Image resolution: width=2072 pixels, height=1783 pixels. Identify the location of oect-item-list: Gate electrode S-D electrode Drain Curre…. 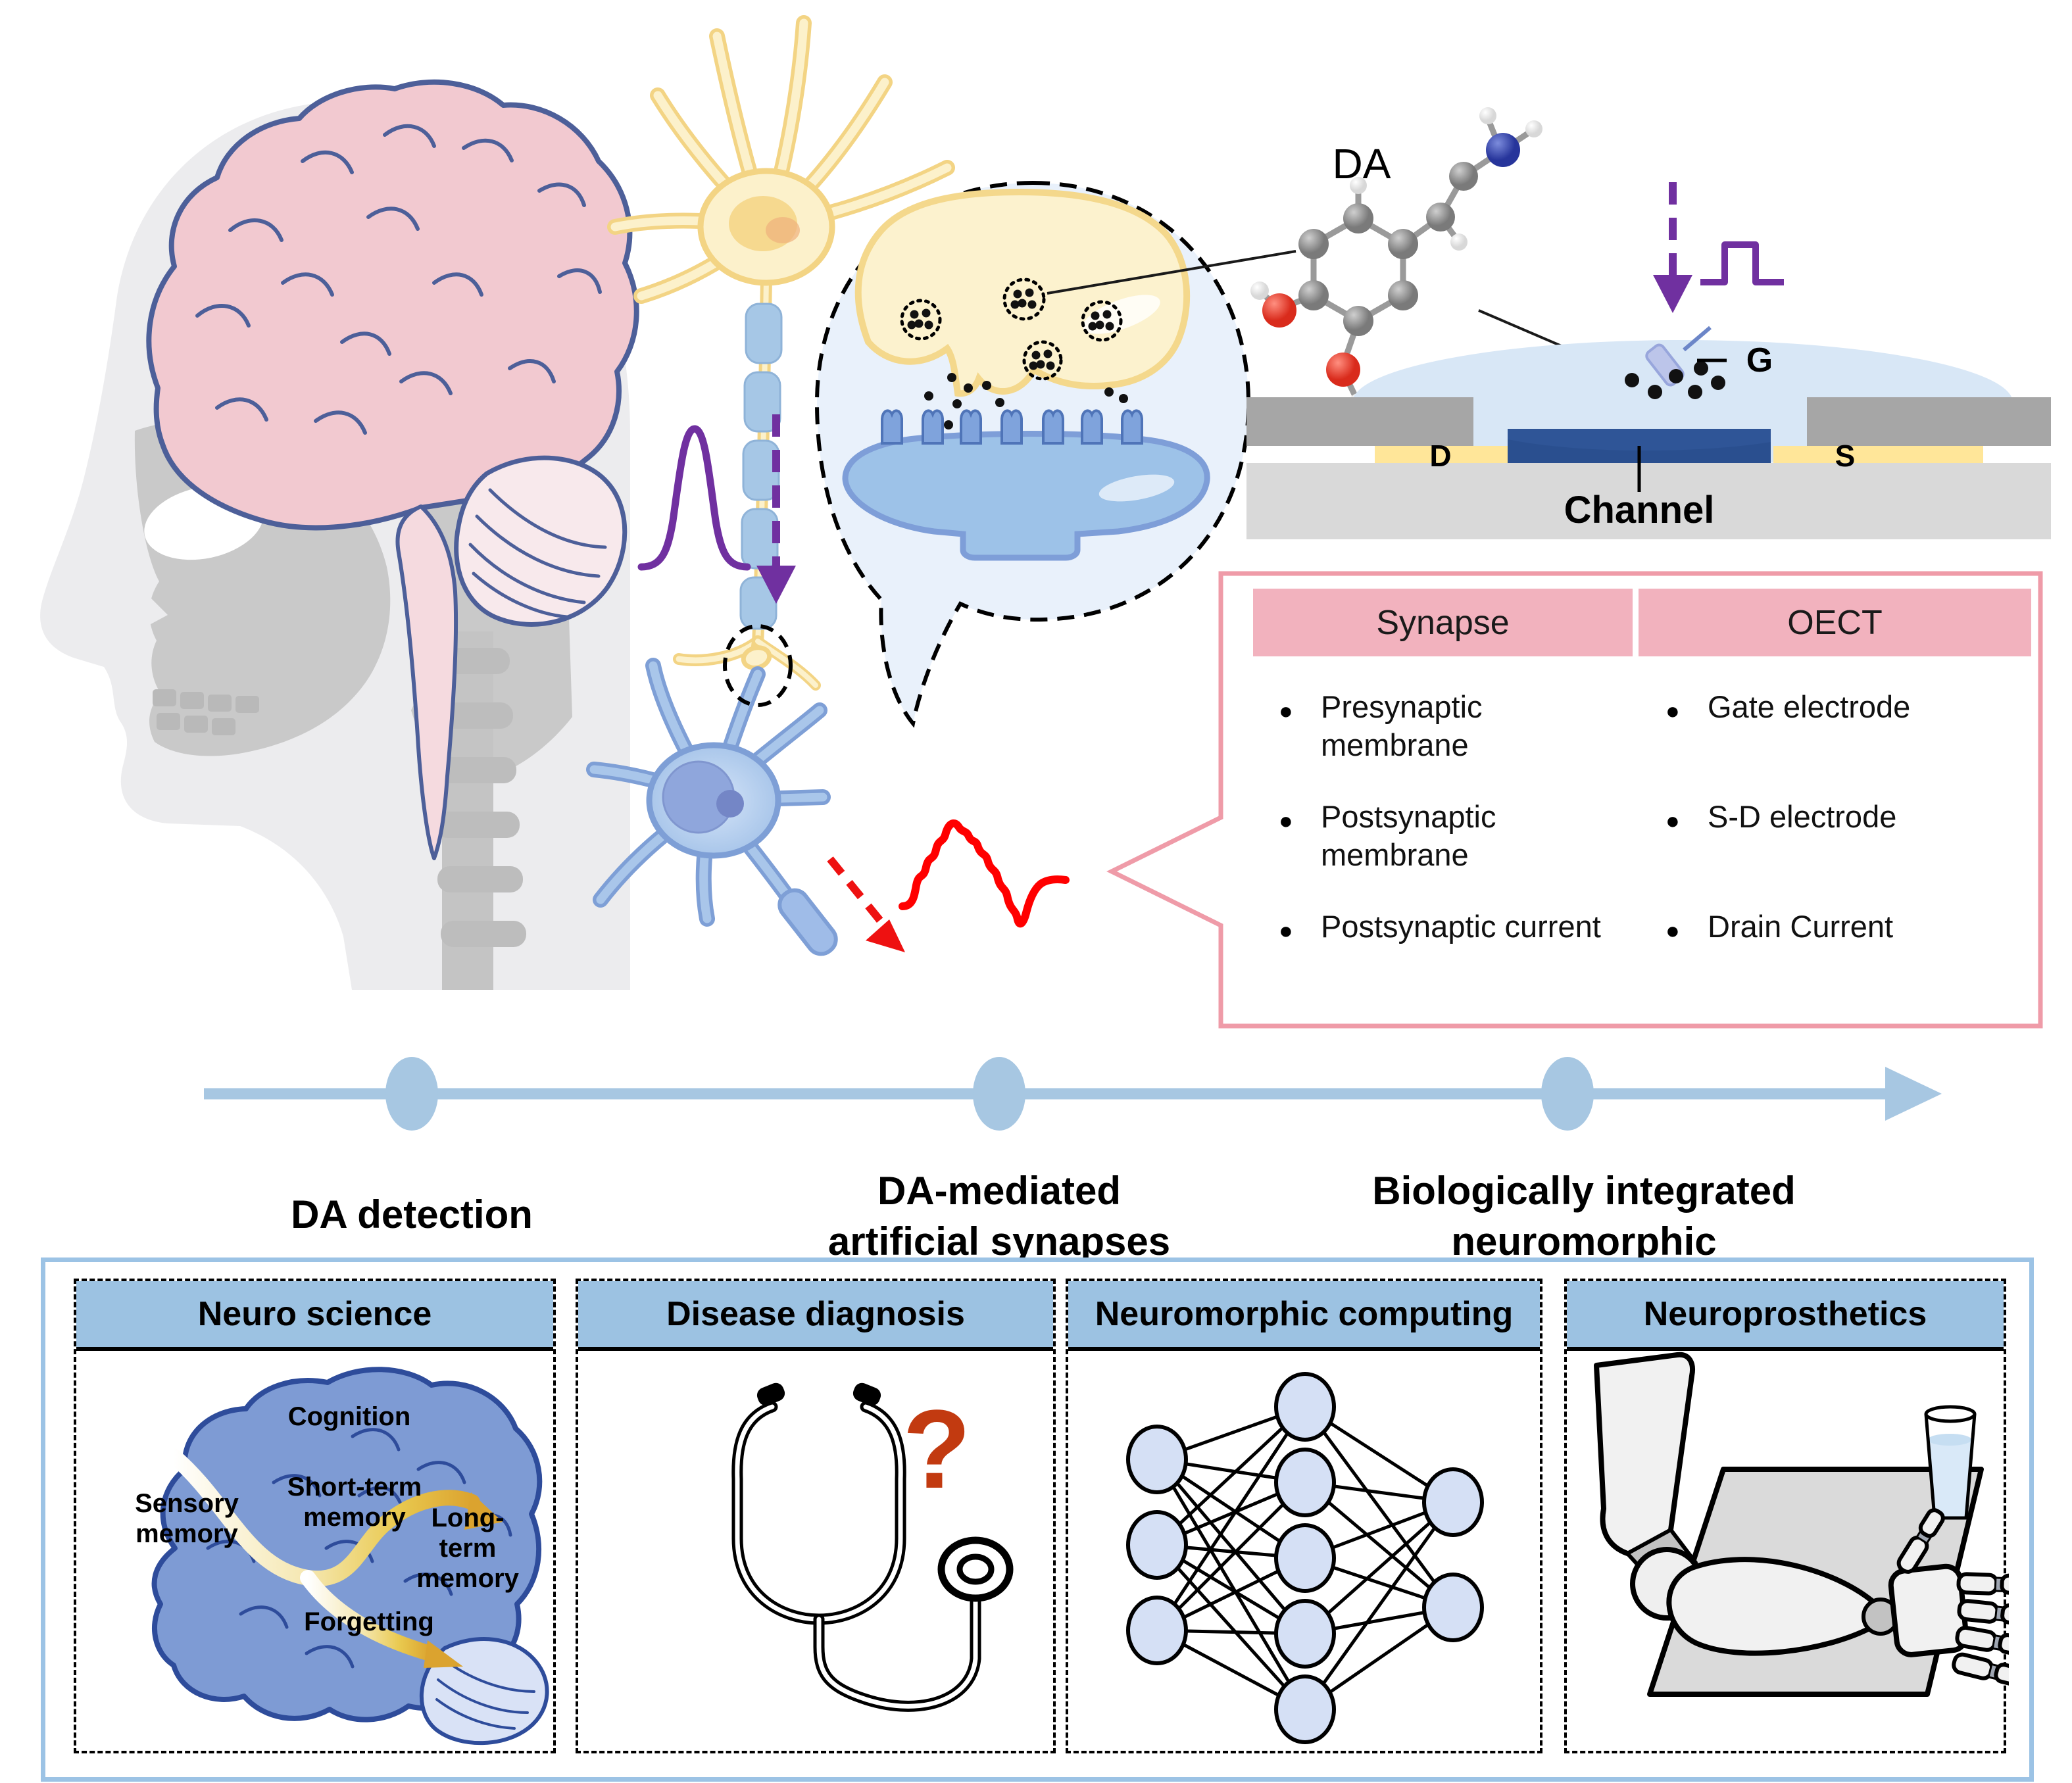
(1837, 852).